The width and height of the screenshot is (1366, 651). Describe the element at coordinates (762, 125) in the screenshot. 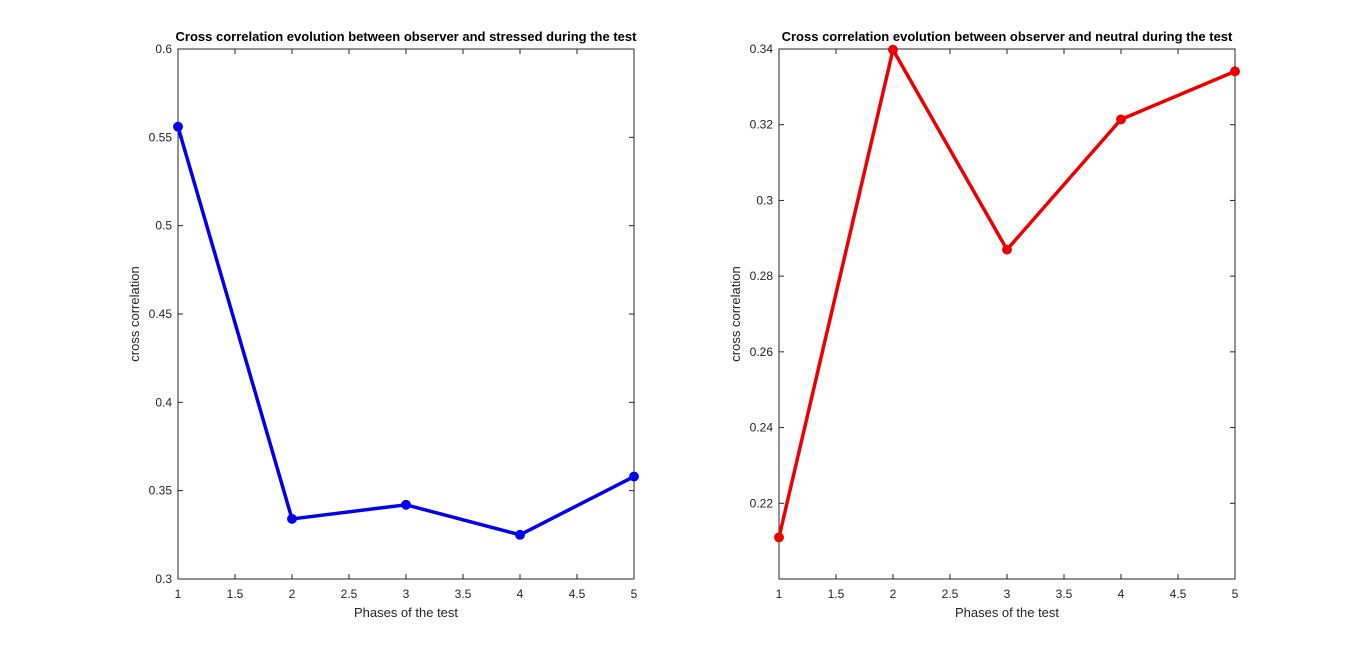

I see `y-tick-label: 0.32` at that location.